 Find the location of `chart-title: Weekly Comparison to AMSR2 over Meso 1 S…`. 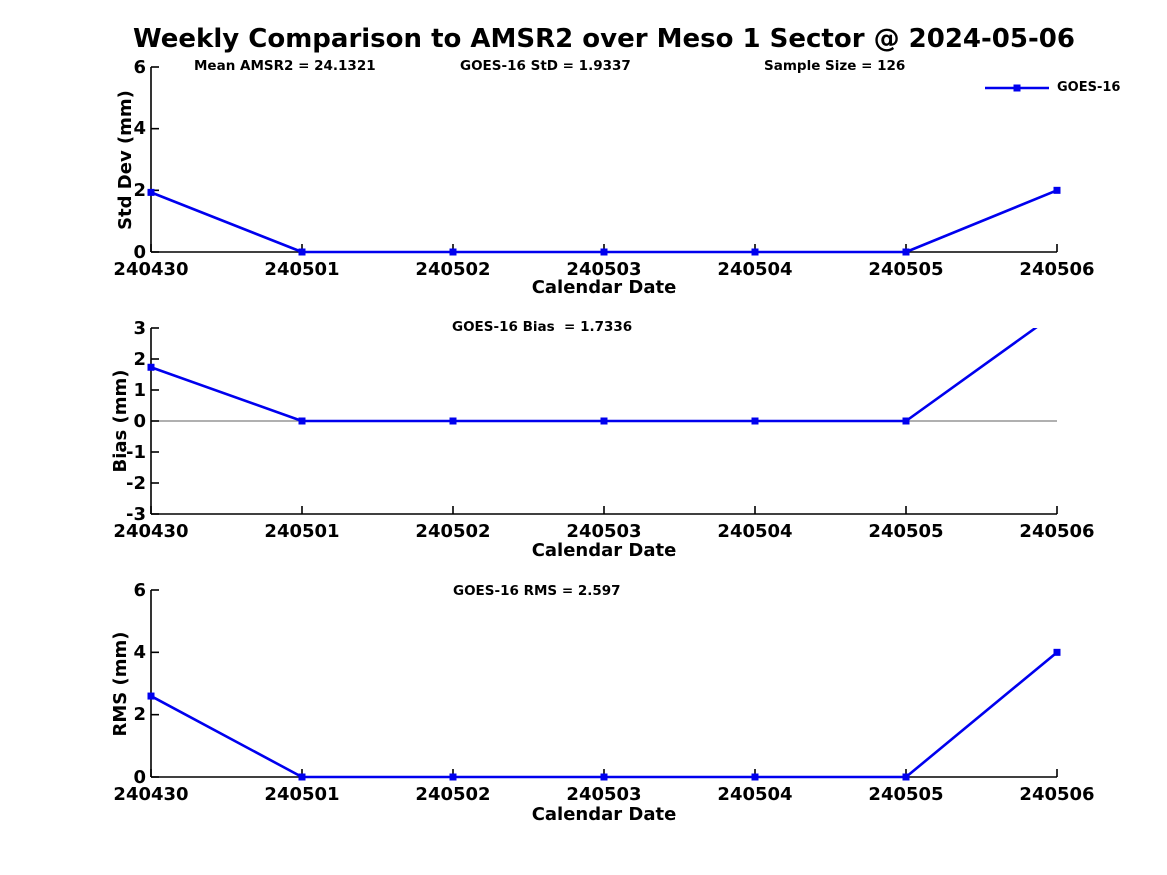

chart-title: Weekly Comparison to AMSR2 over Meso 1 S… is located at coordinates (604, 39).